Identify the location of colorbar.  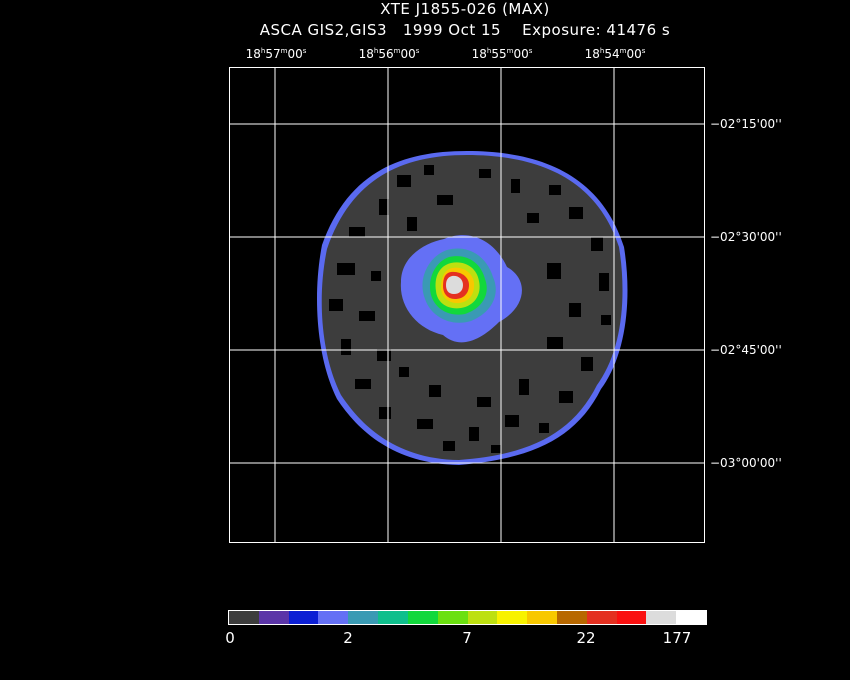
(467, 617).